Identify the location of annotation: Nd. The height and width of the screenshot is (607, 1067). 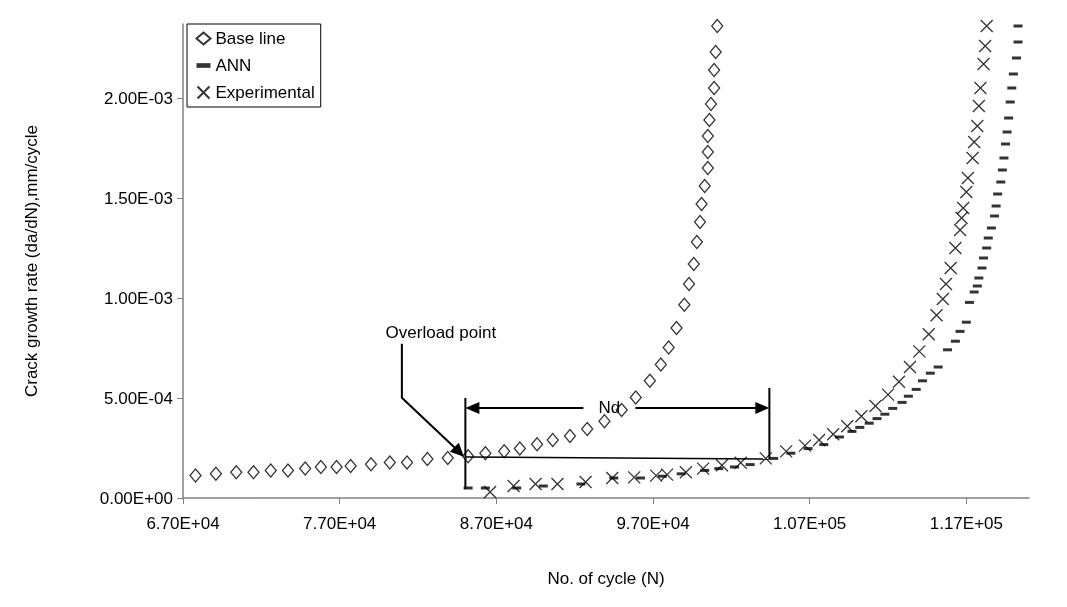
(609, 408).